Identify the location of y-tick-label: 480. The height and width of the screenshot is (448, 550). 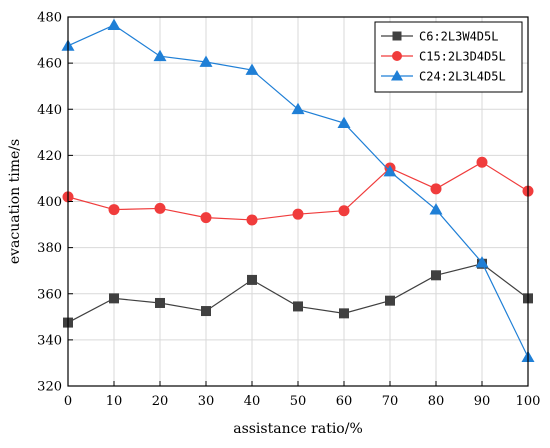
(49, 18).